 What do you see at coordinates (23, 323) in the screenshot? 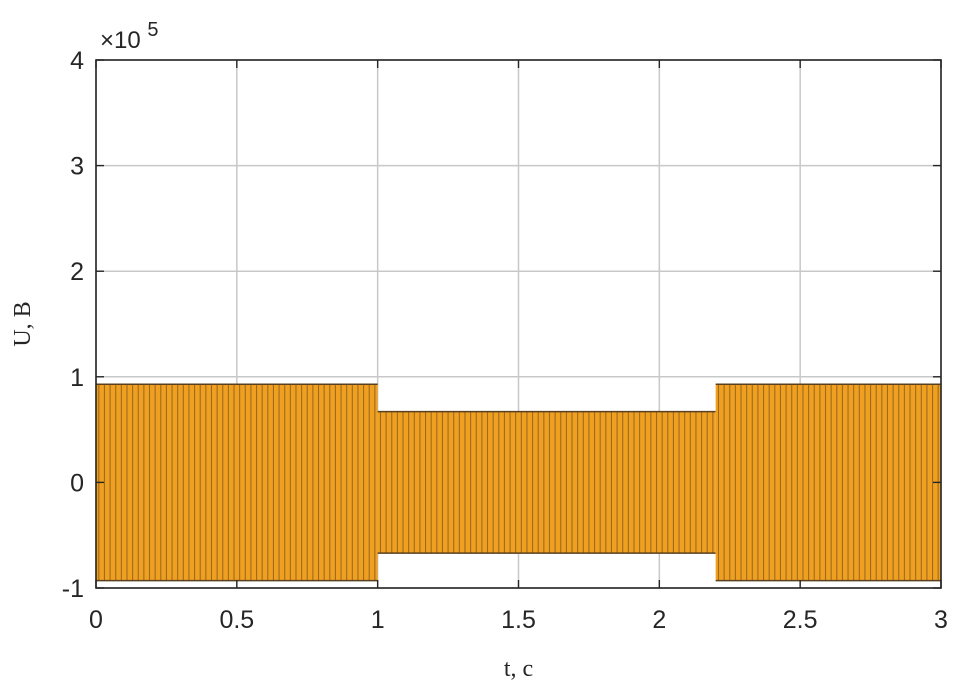
I see `y-axis-label: U, B` at bounding box center [23, 323].